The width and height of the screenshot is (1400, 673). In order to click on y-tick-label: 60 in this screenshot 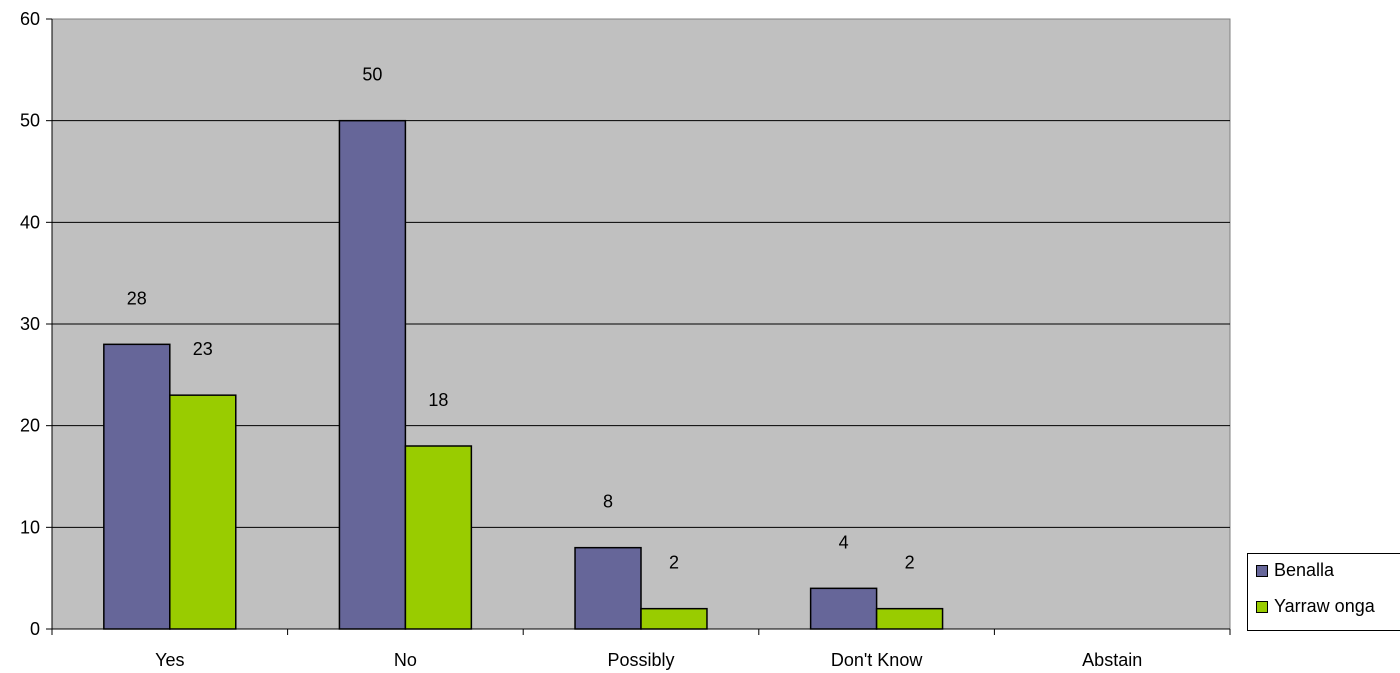, I will do `click(30, 19)`.